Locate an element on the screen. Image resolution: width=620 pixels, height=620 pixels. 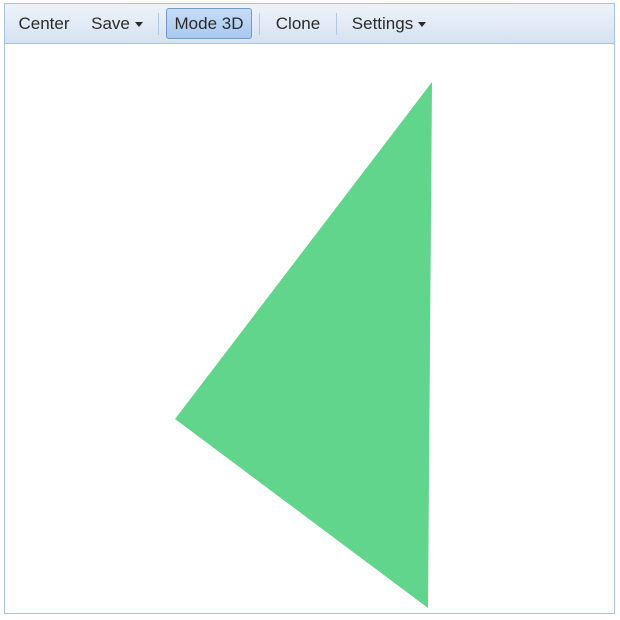
center-button-label: Center is located at coordinates (44, 23).